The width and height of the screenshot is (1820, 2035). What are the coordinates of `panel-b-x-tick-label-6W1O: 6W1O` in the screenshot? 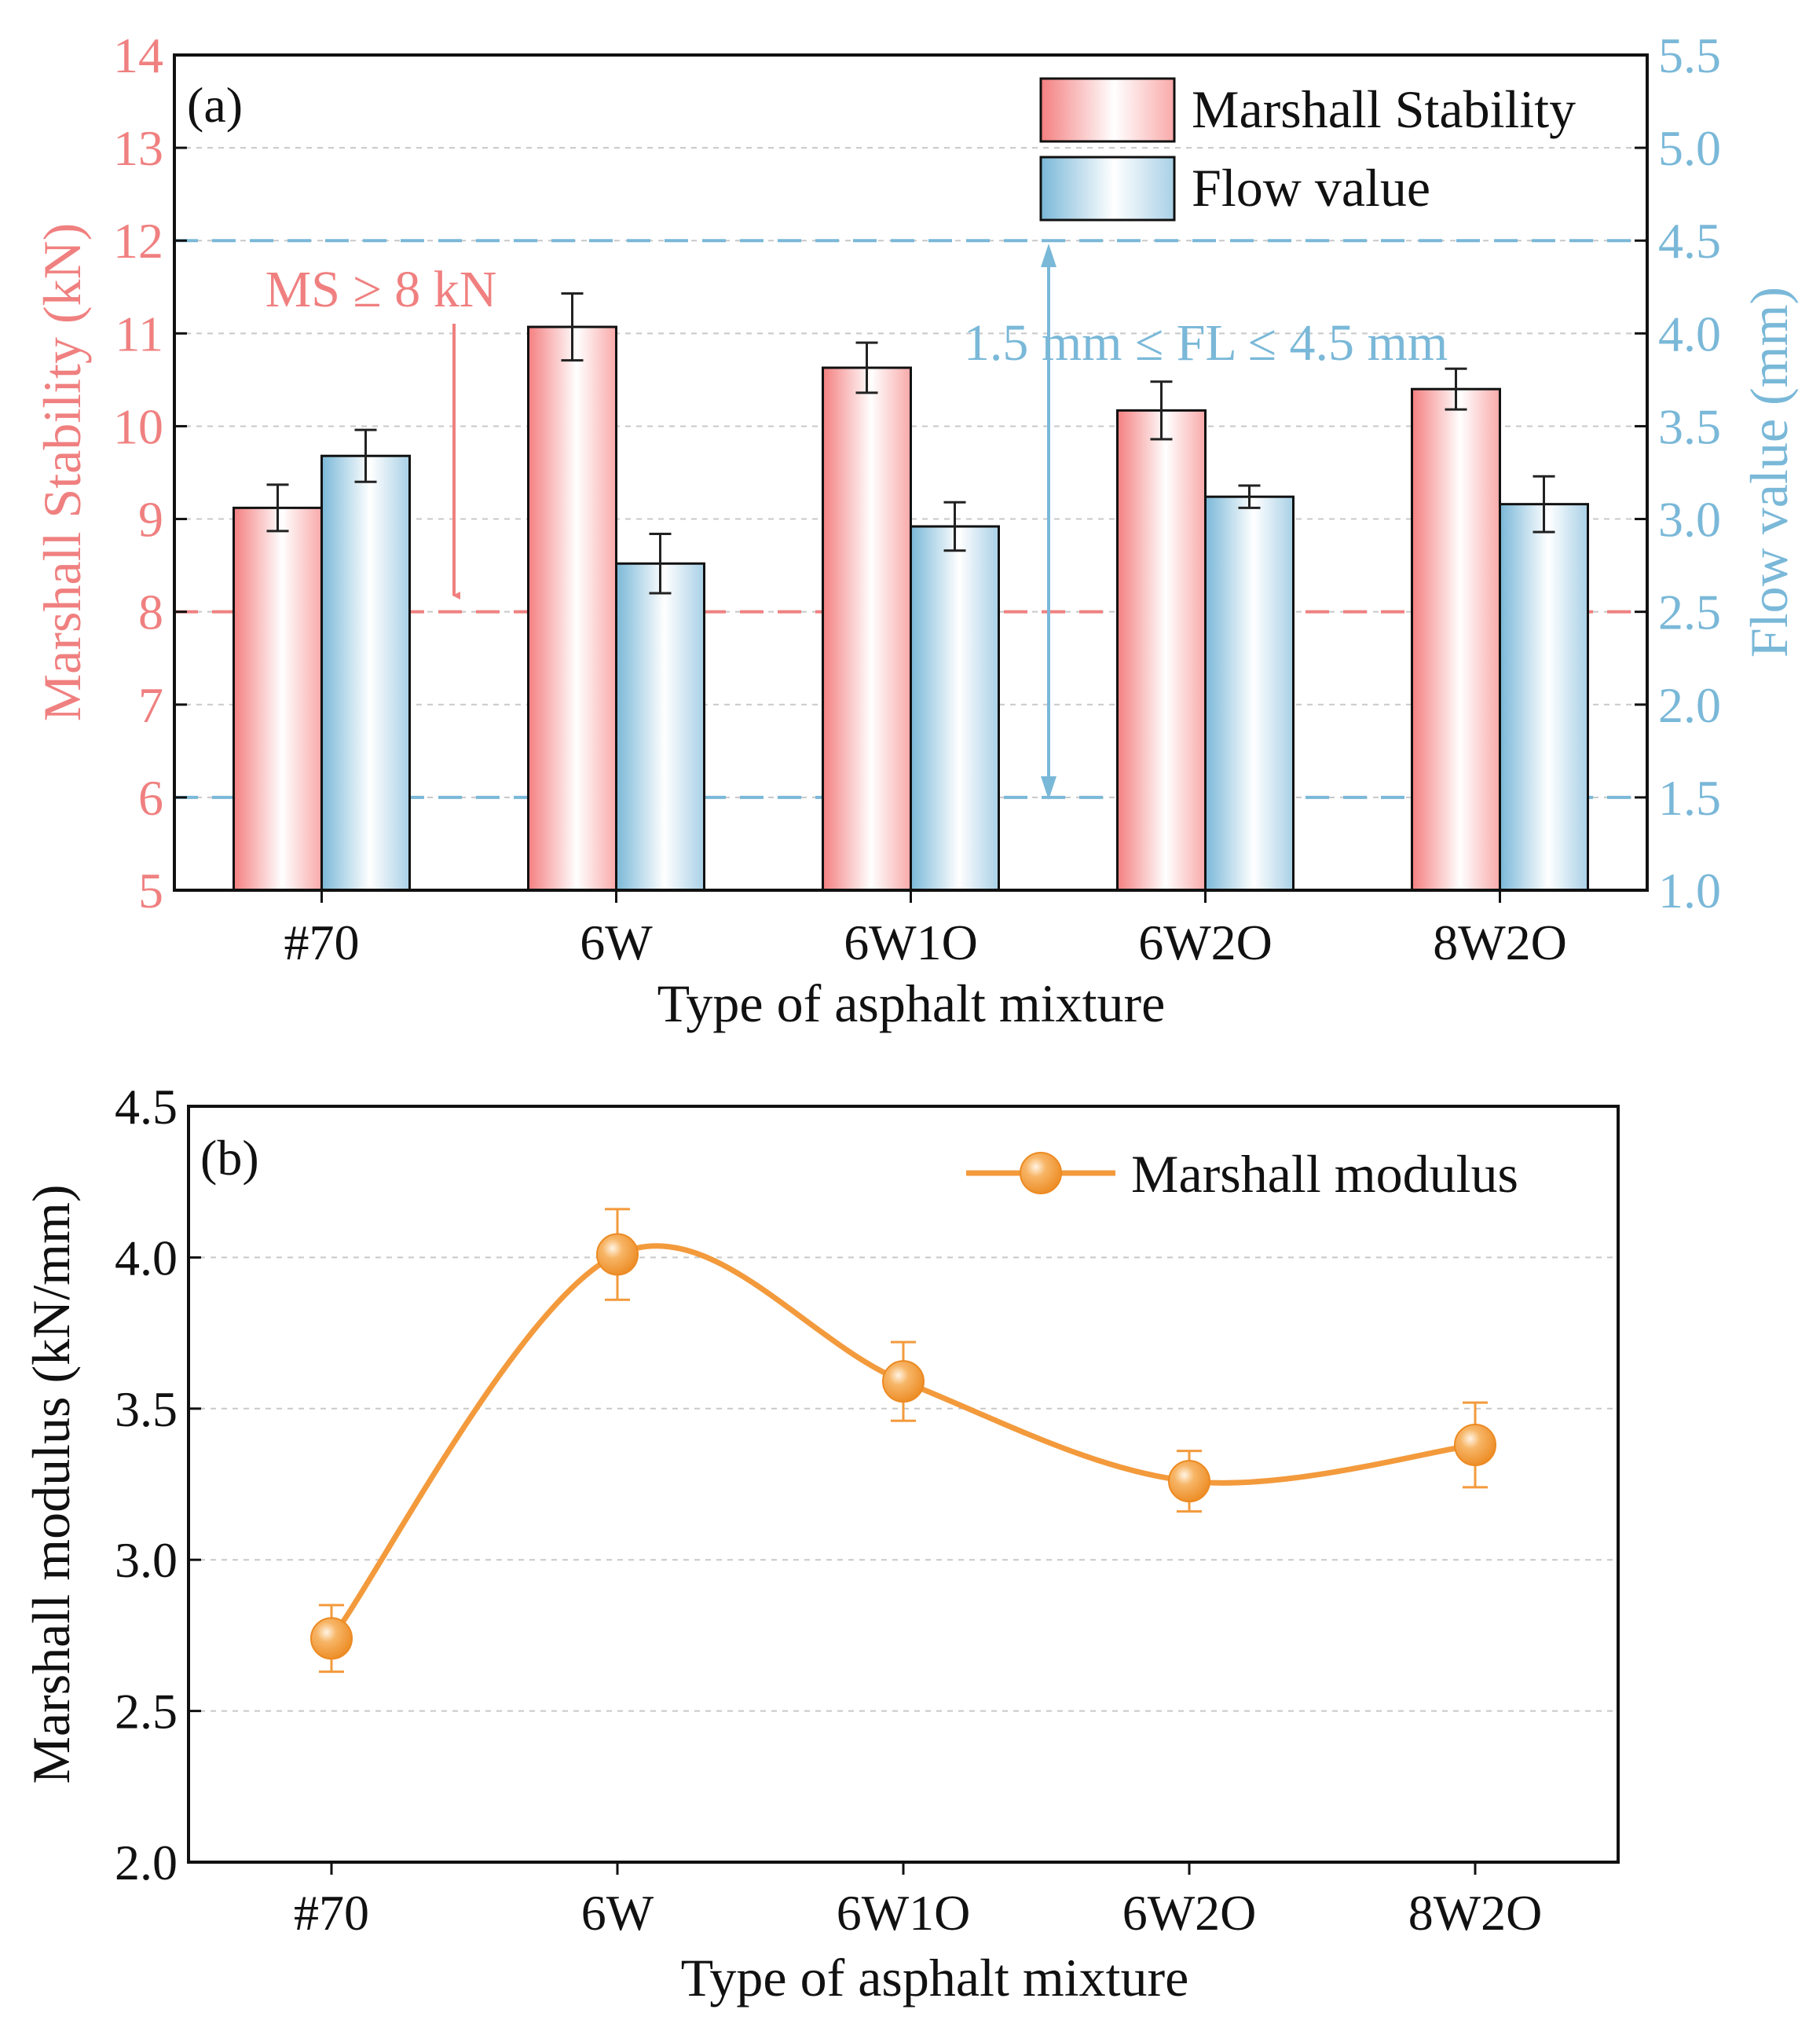 It's located at (904, 1913).